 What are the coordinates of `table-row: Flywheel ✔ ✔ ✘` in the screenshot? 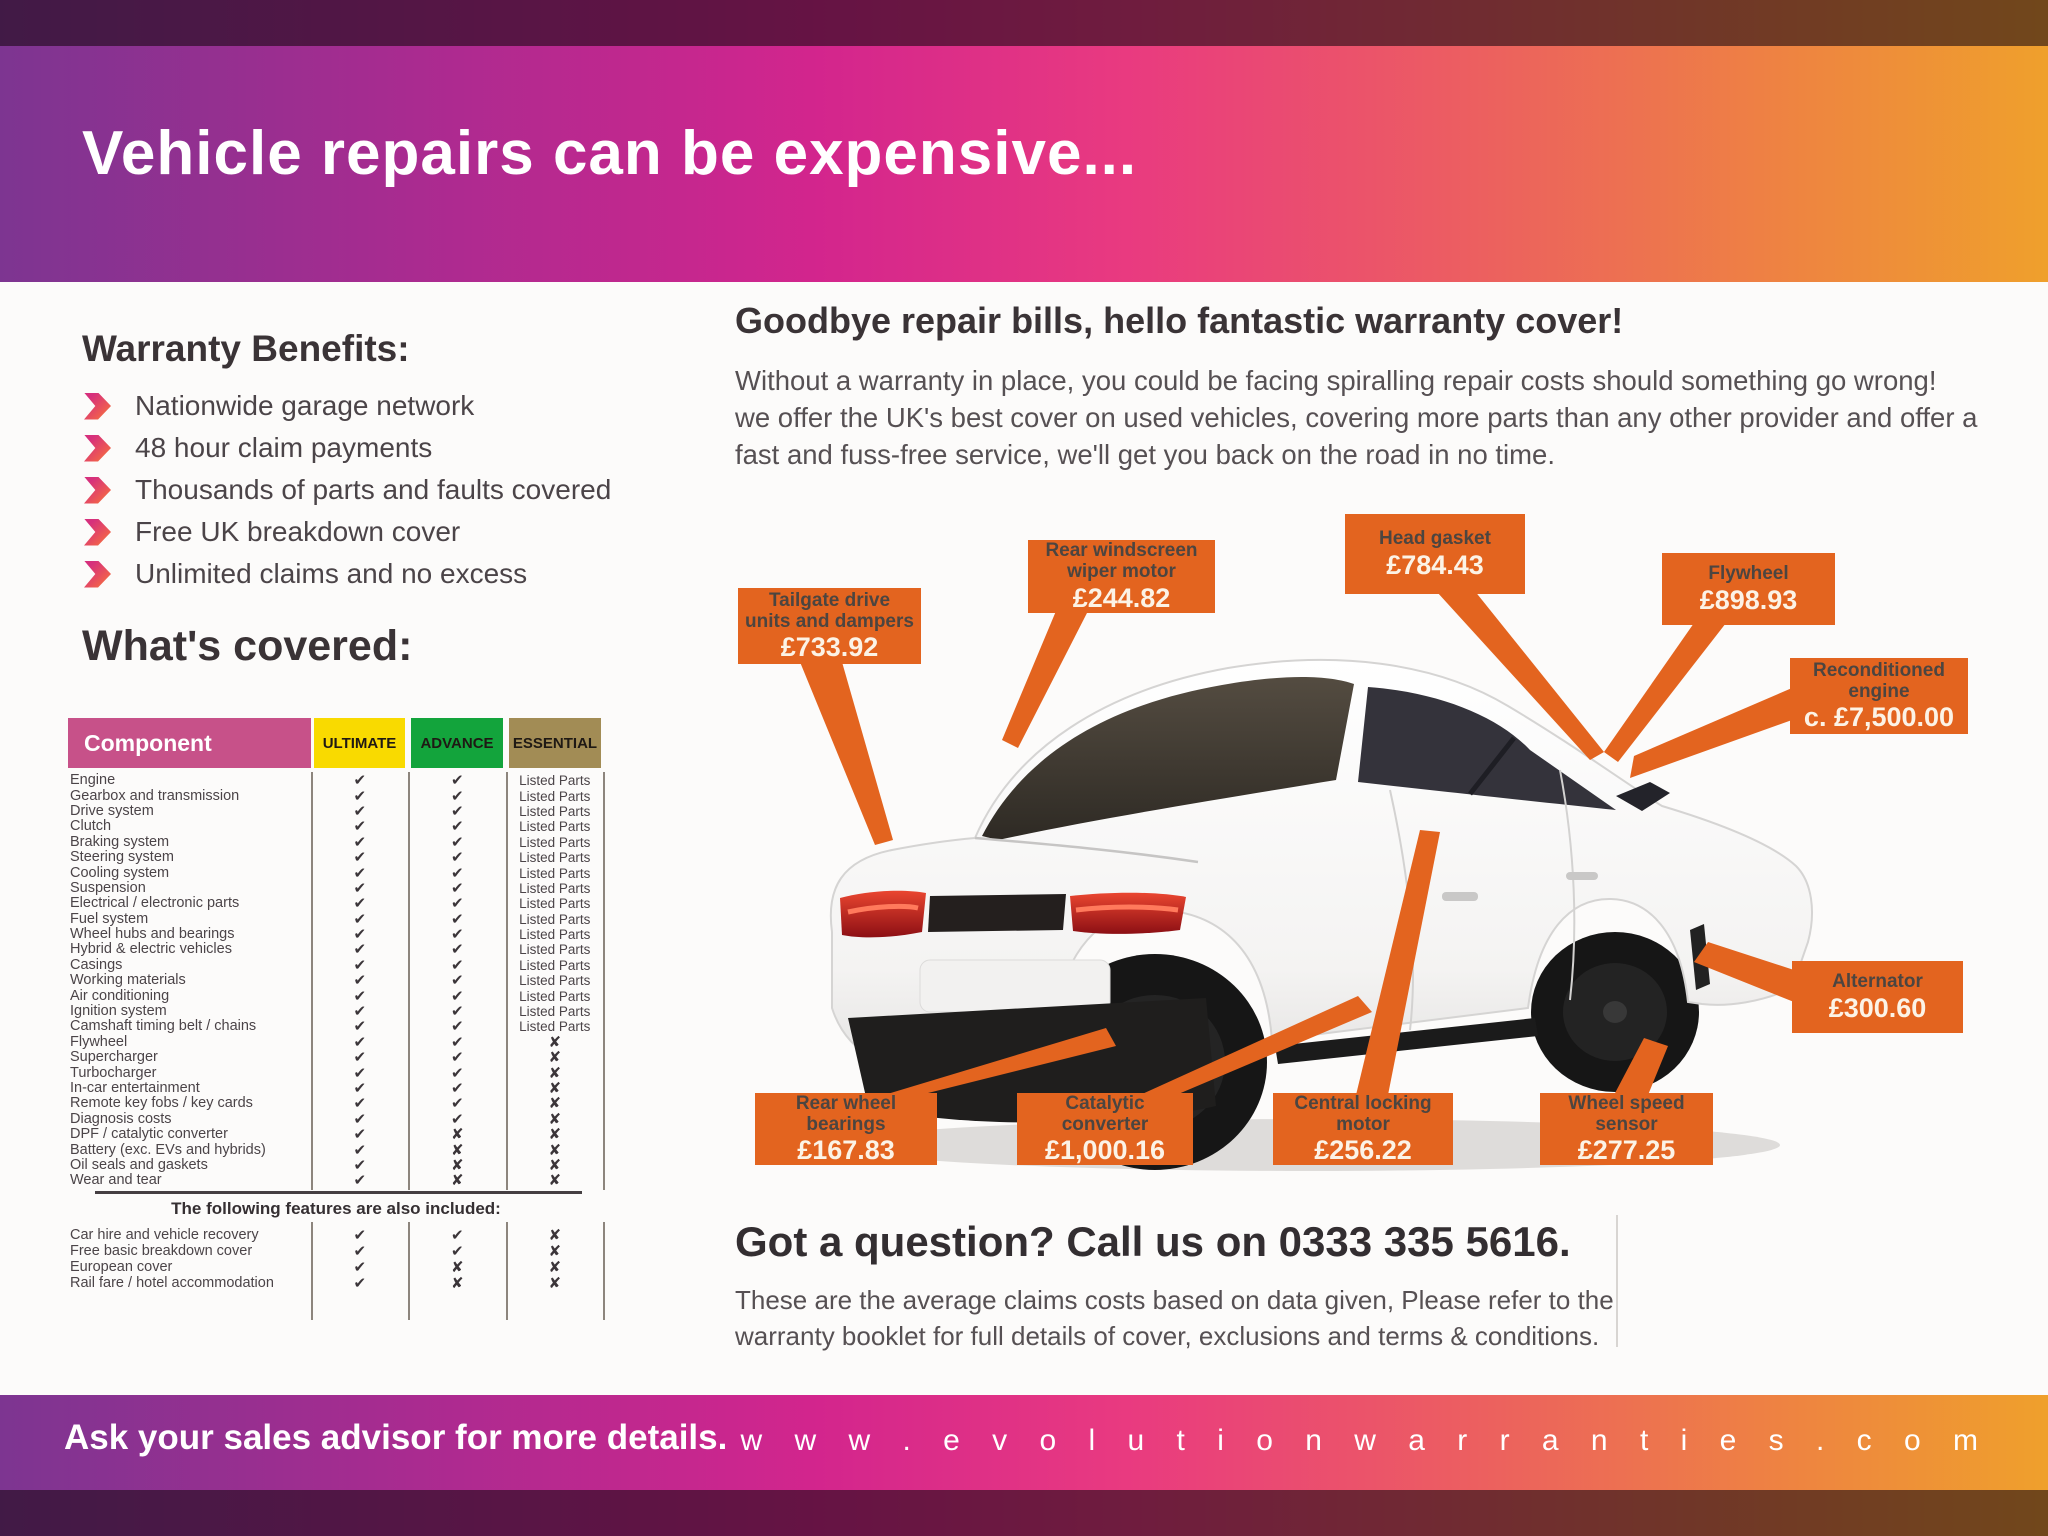 It's located at (336, 1041).